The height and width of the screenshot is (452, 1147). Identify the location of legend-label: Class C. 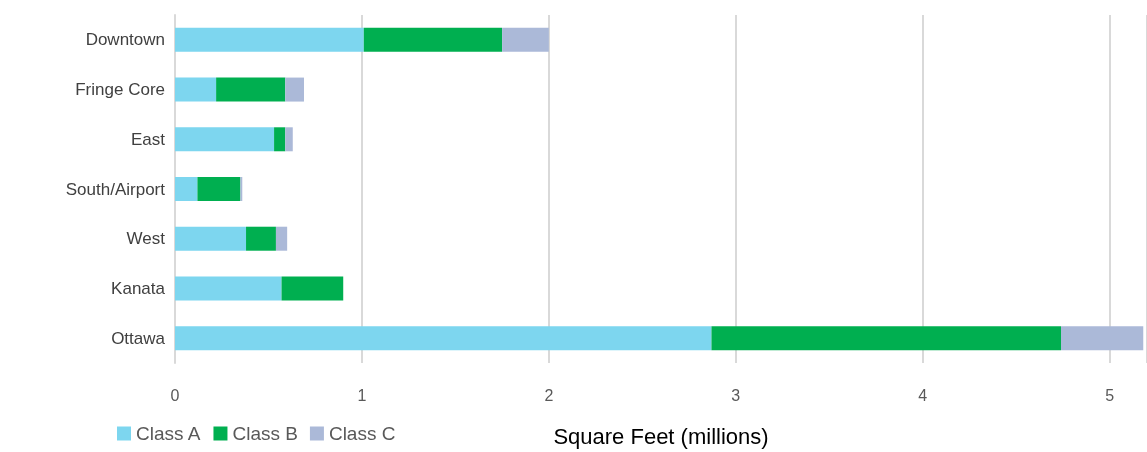
(362, 433).